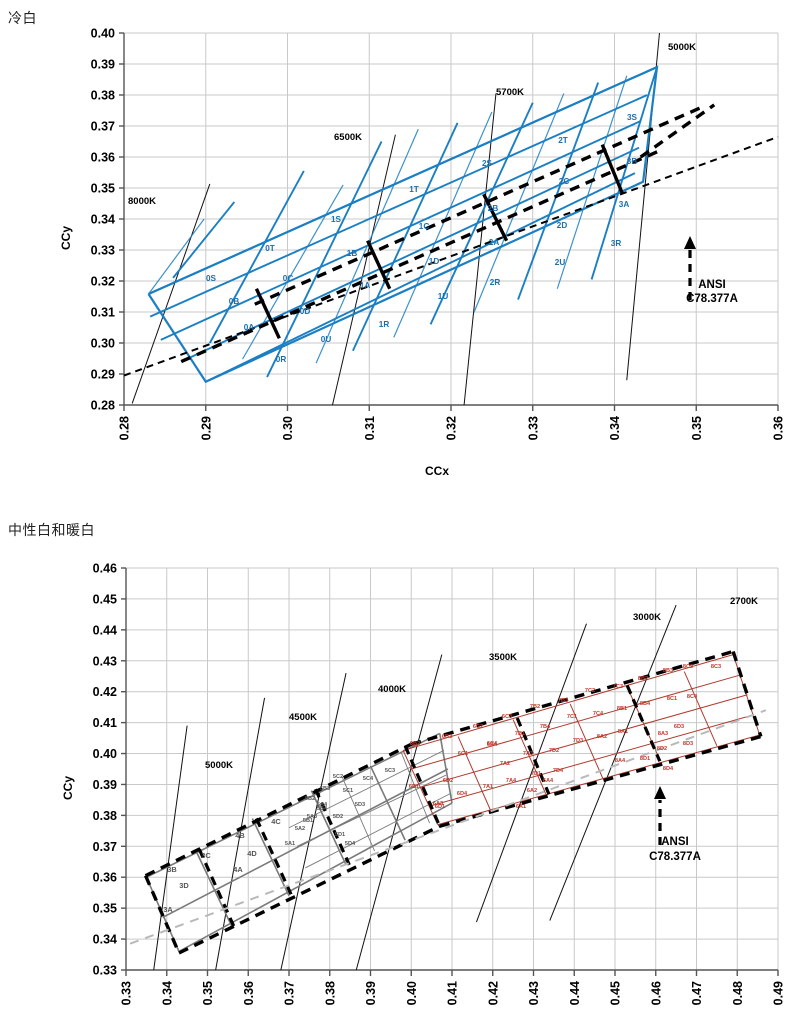  What do you see at coordinates (712, 299) in the screenshot?
I see `ansi-label-line2: C78.377A` at bounding box center [712, 299].